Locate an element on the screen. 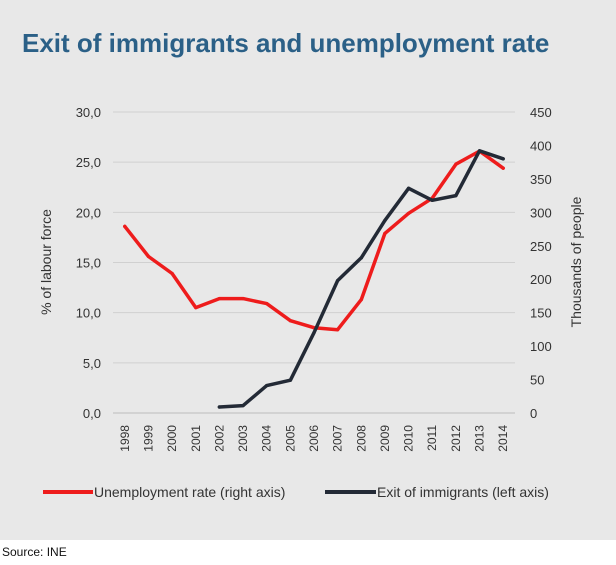  x-tick-label: 2005 is located at coordinates (290, 438).